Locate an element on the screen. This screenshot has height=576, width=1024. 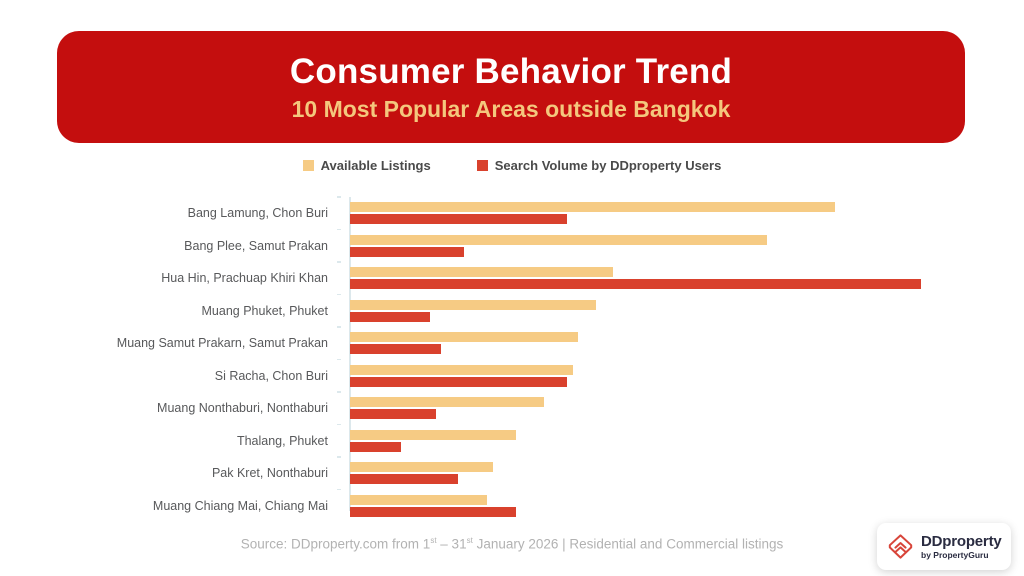
chart-row: Hua Hin, Prachuap Khiri Khan is located at coordinates (506, 275).